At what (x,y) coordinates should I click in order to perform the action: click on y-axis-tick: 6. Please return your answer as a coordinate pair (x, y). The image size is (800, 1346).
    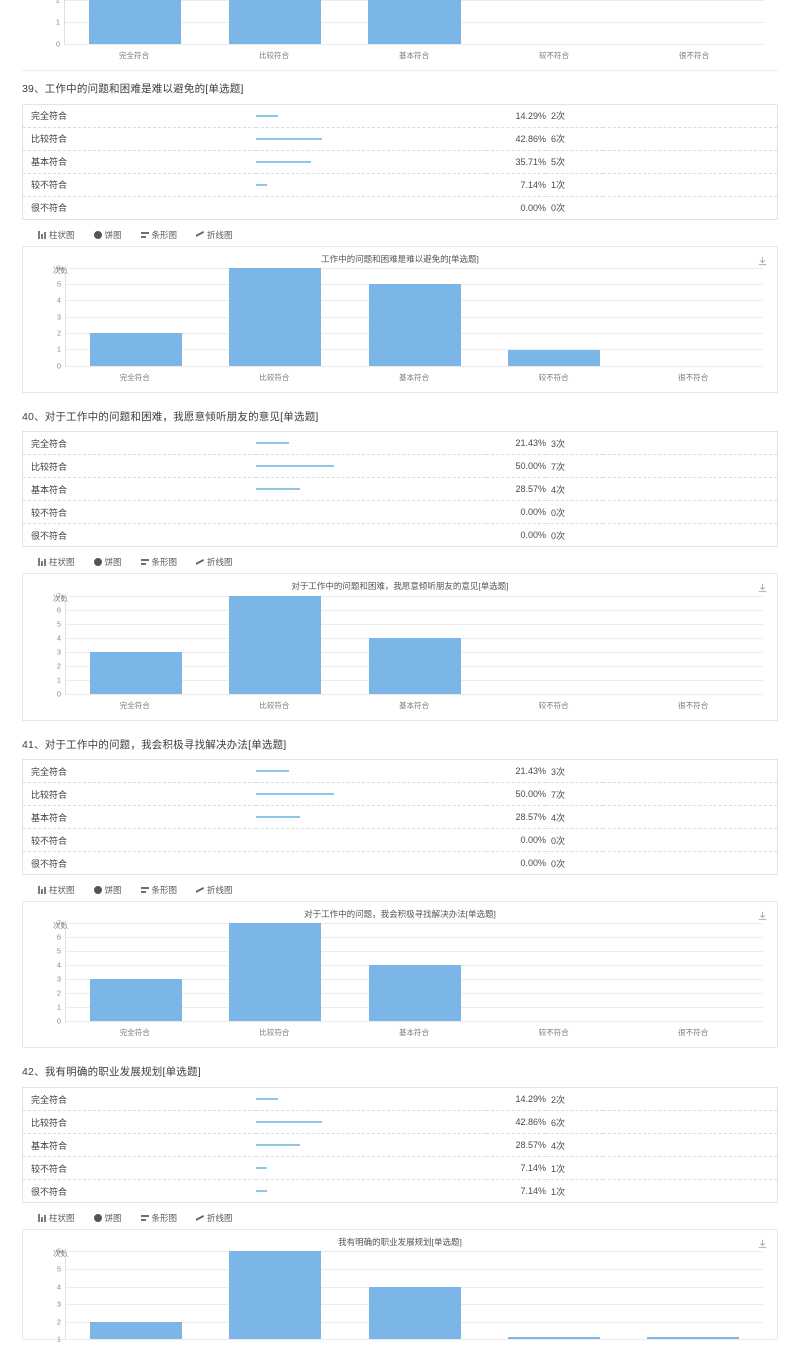
    Looking at the image, I should click on (58, 937).